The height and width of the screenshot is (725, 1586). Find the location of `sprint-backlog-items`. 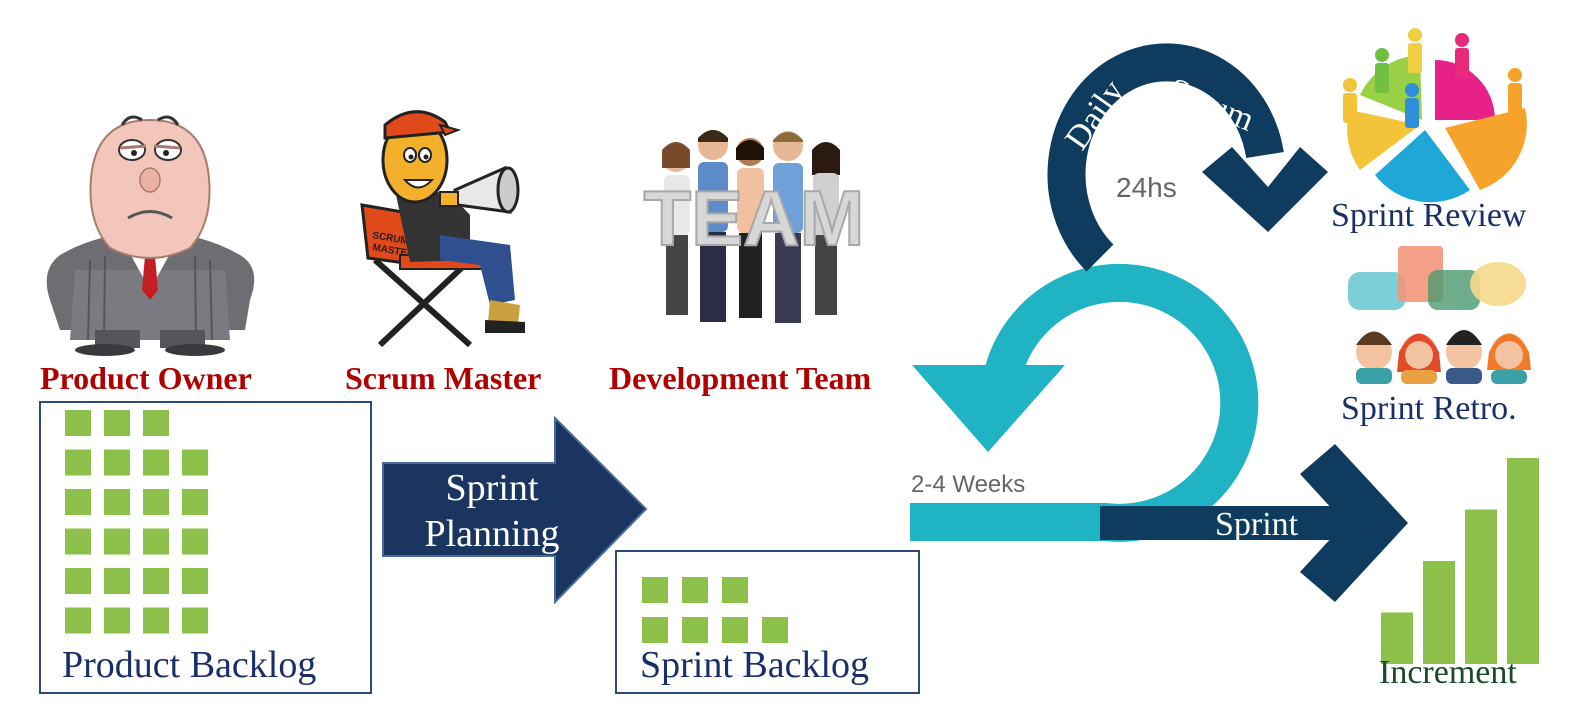

sprint-backlog-items is located at coordinates (715, 610).